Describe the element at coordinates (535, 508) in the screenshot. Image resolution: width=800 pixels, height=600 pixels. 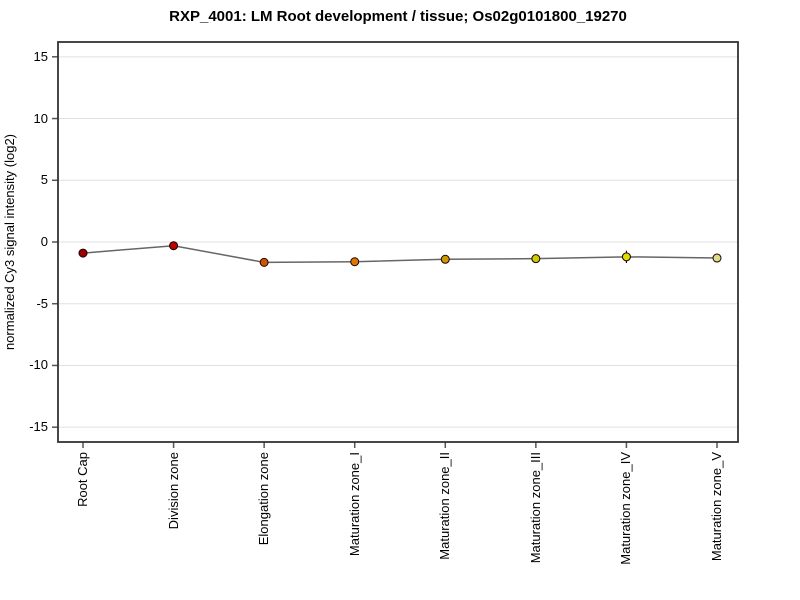
I see `x-tick-label: Maturation zone_III` at that location.